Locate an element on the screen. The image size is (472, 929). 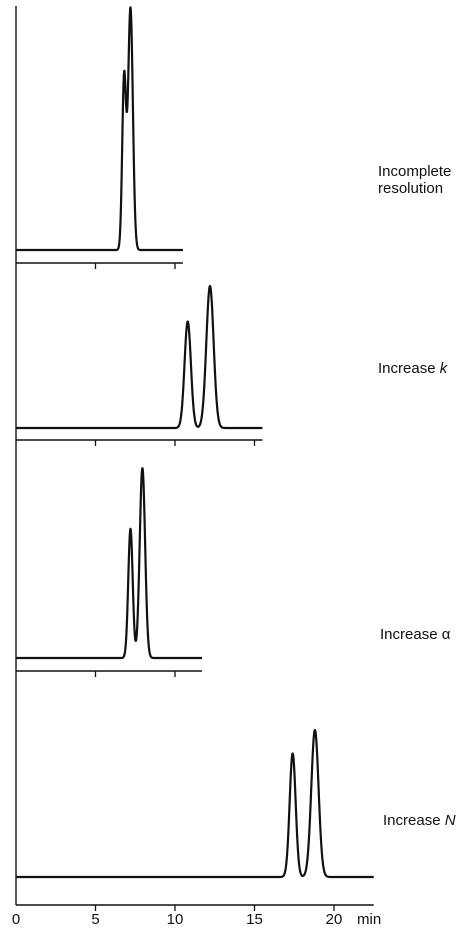
x-tick-label-5: 5 is located at coordinates (95, 919).